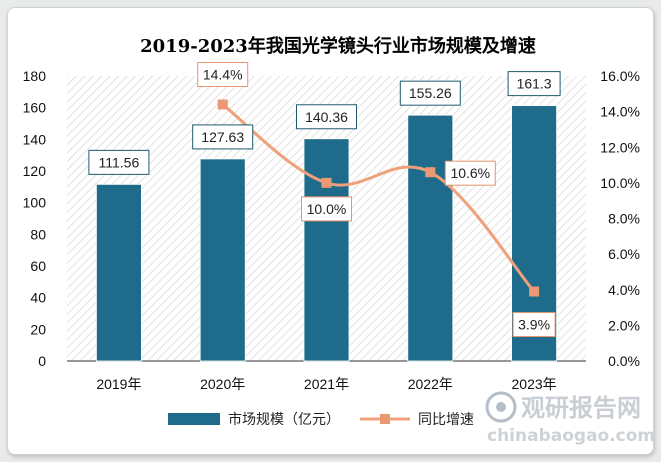  I want to click on y-left-tick-label: 0, so click(42, 361).